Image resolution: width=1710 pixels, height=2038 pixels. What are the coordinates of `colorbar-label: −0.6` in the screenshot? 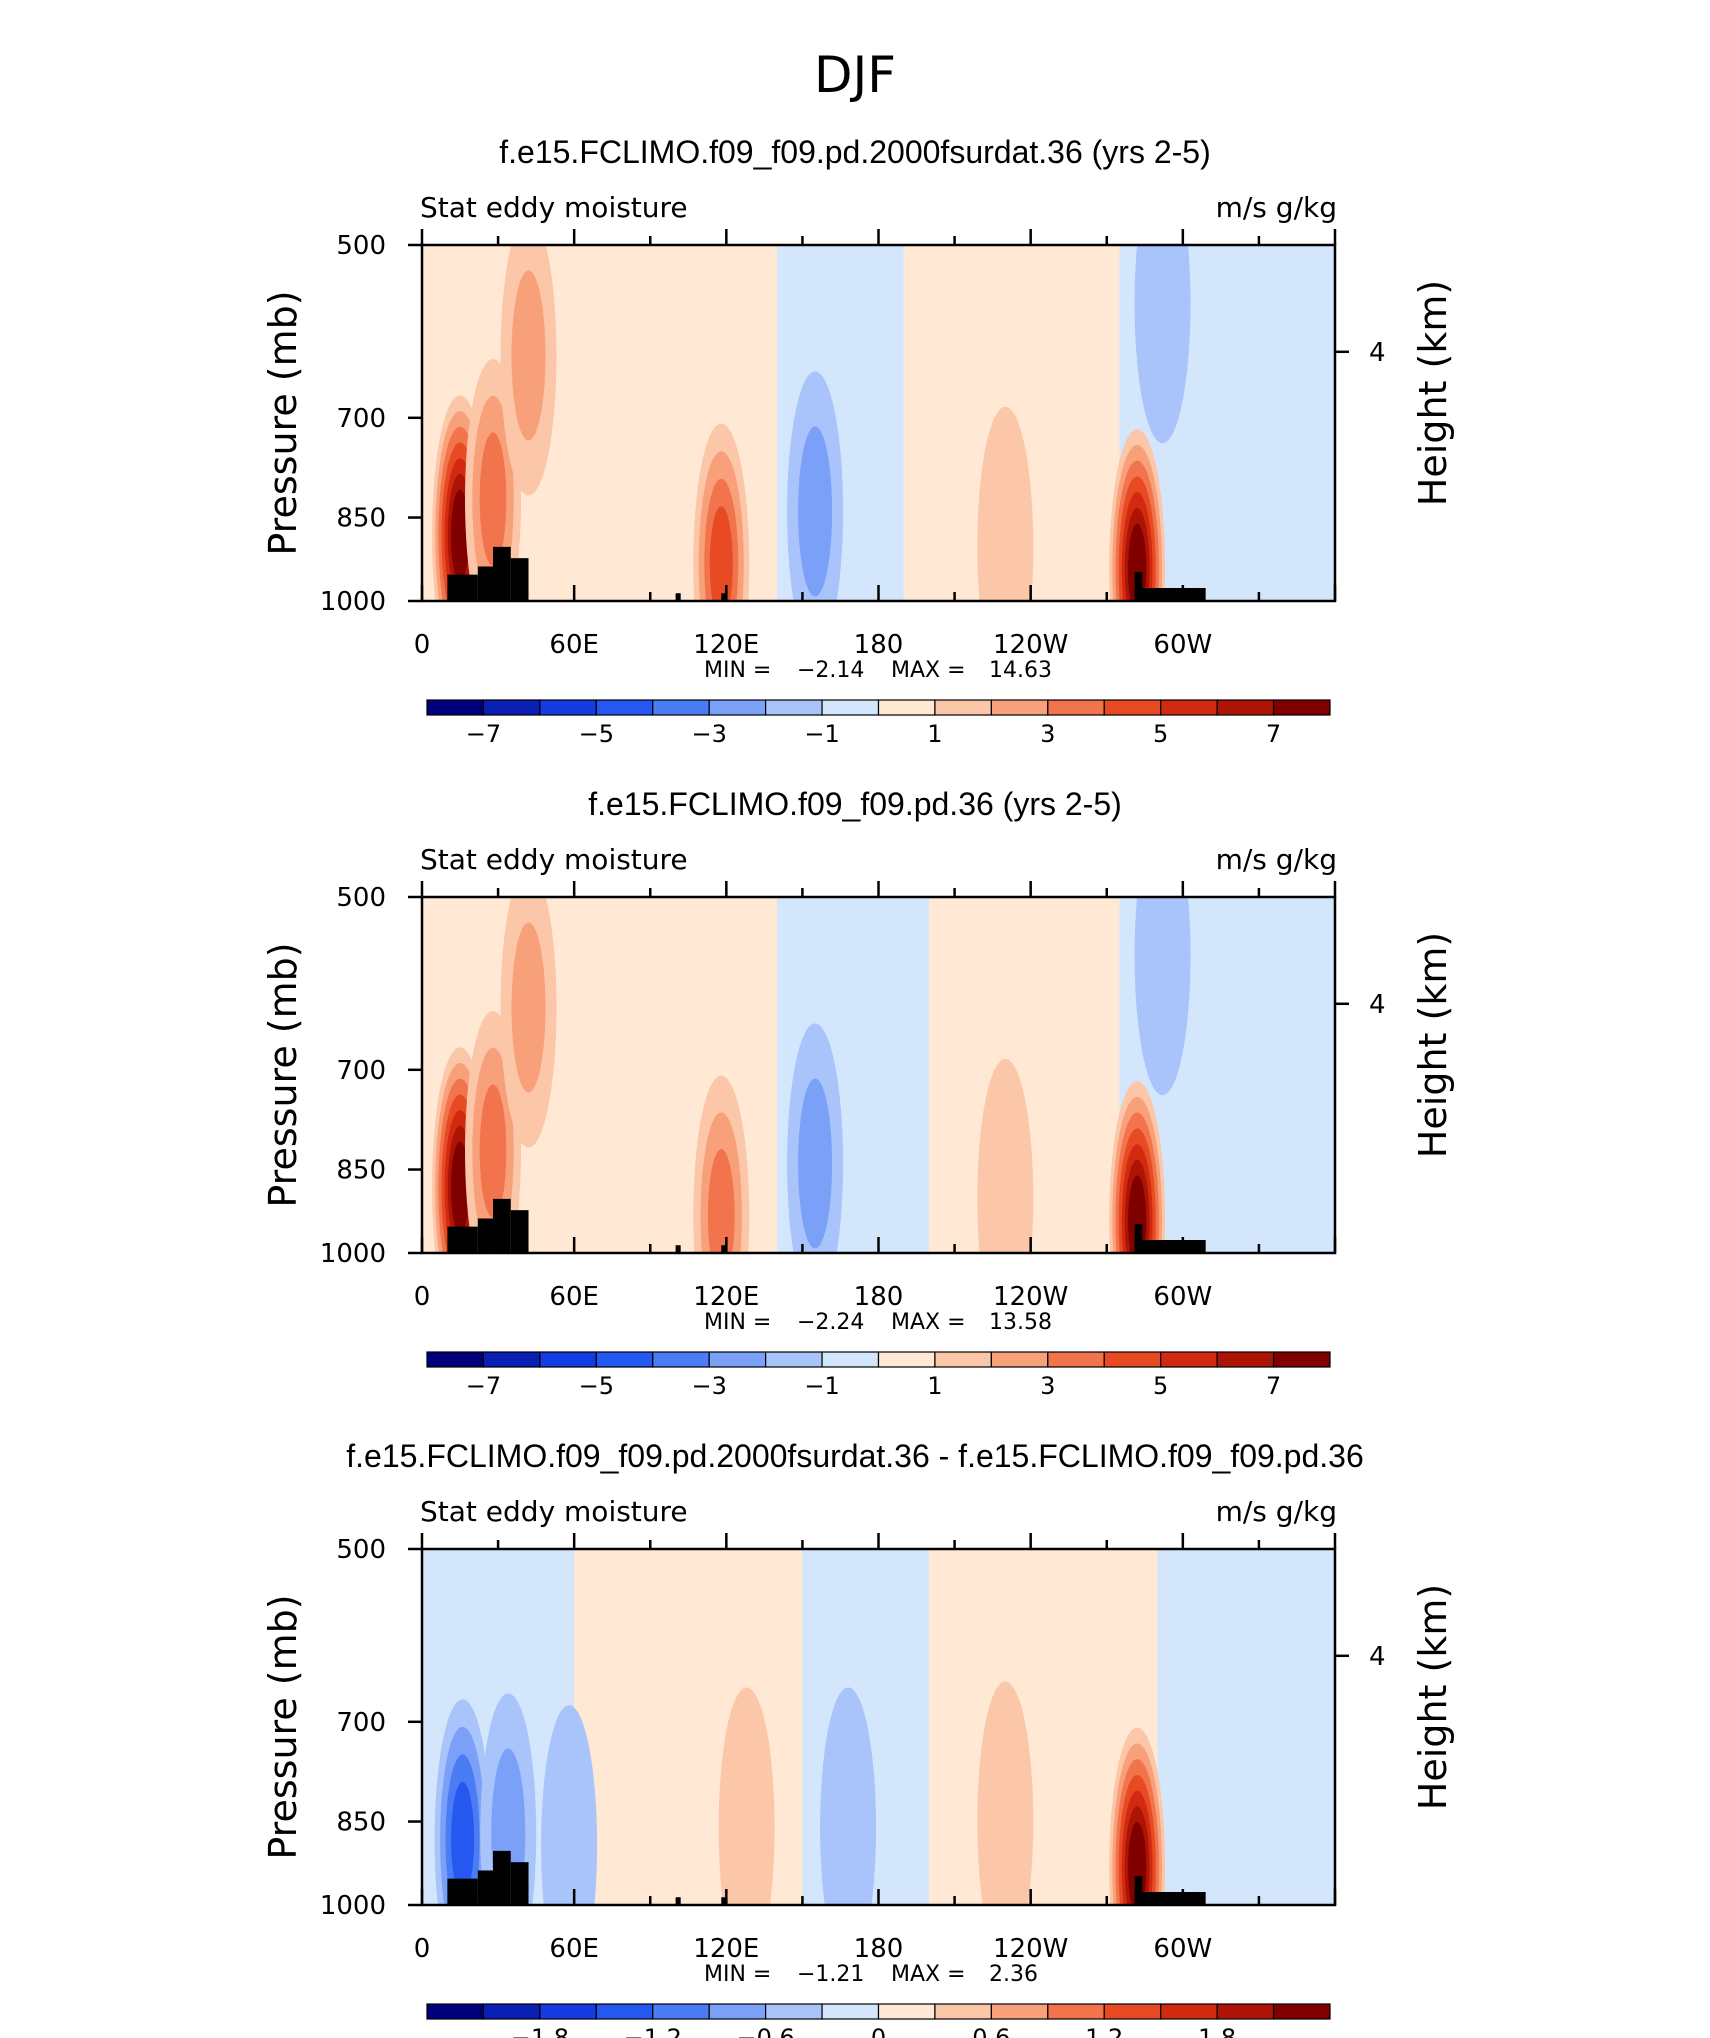 It's located at (765, 2031).